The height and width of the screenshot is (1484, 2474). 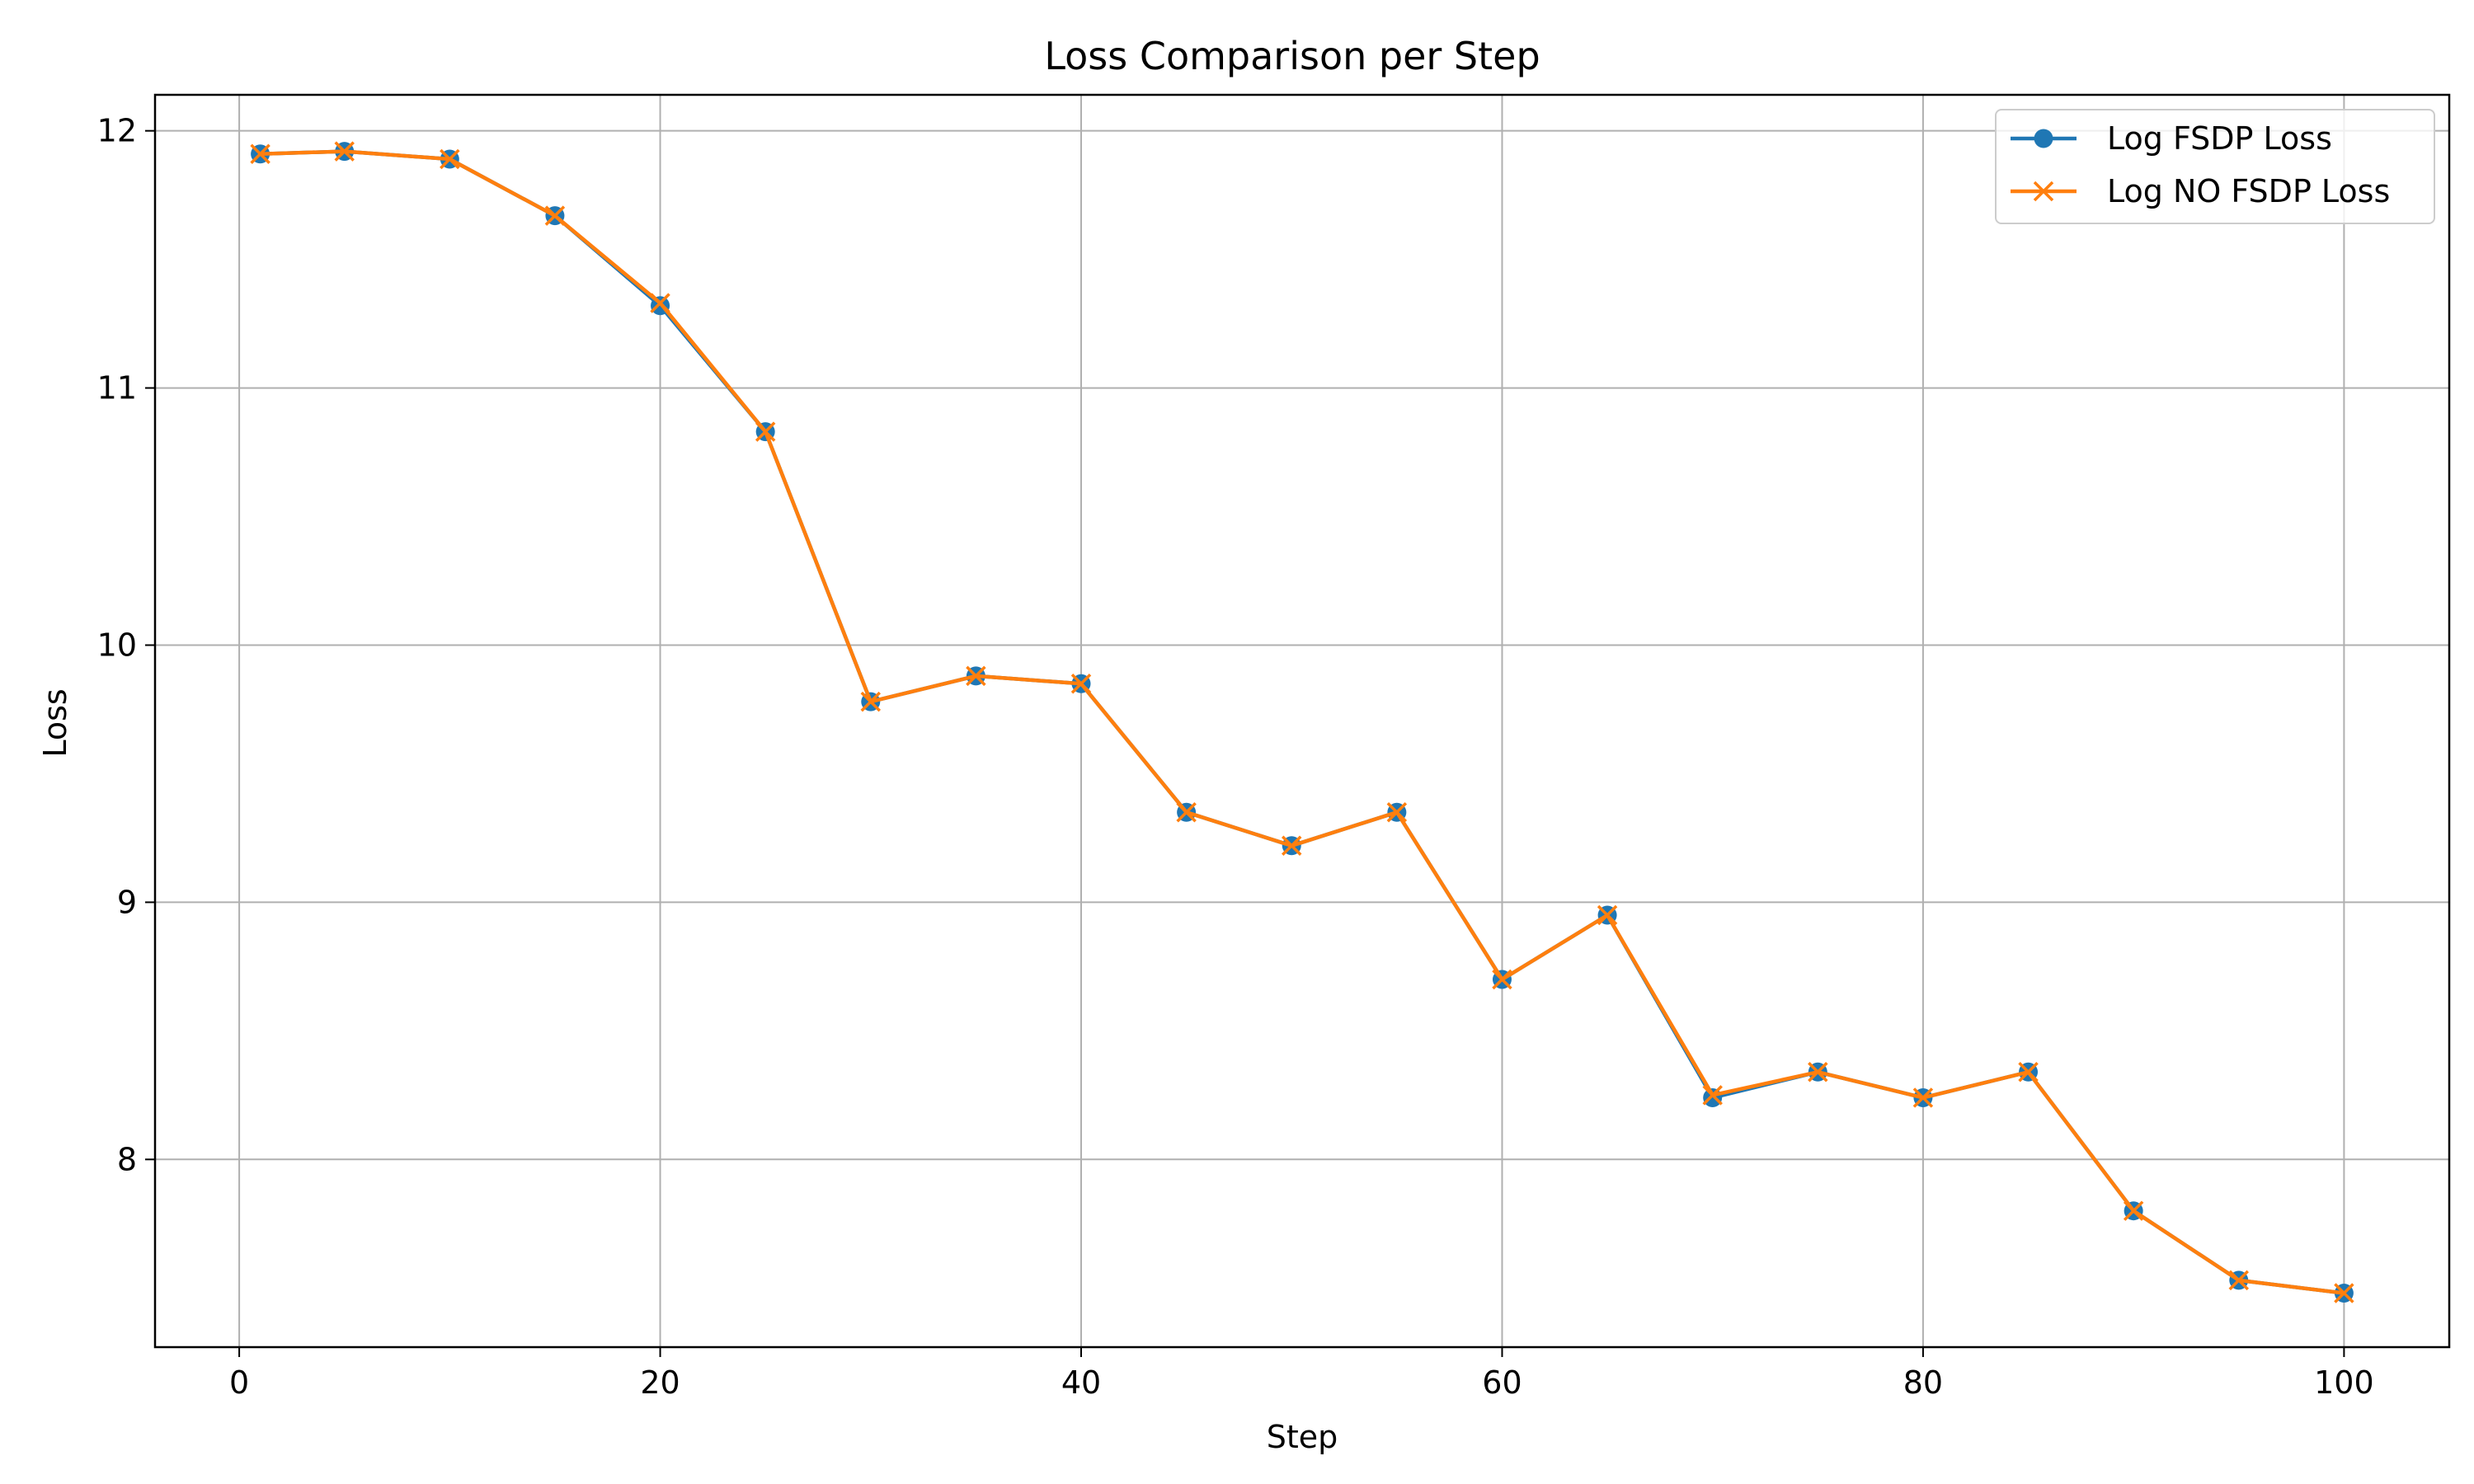 I want to click on y-tick-label: 11, so click(x=117, y=388).